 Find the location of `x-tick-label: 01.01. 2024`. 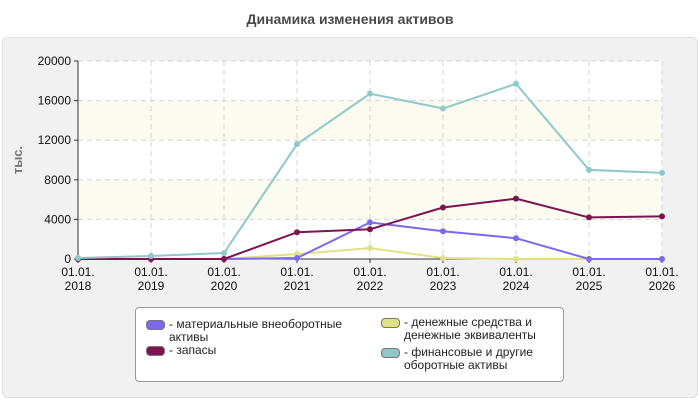

x-tick-label: 01.01. 2024 is located at coordinates (515, 279).